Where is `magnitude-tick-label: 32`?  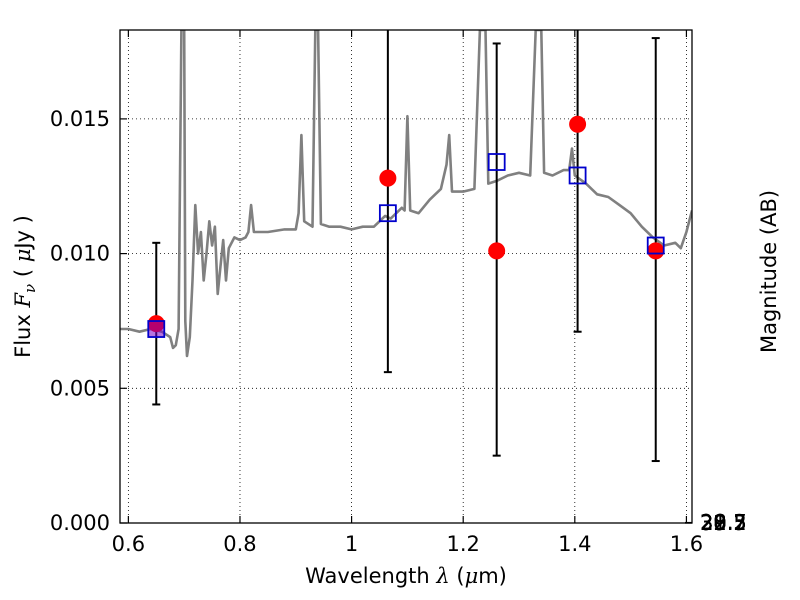
magnitude-tick-label: 32 is located at coordinates (713, 523).